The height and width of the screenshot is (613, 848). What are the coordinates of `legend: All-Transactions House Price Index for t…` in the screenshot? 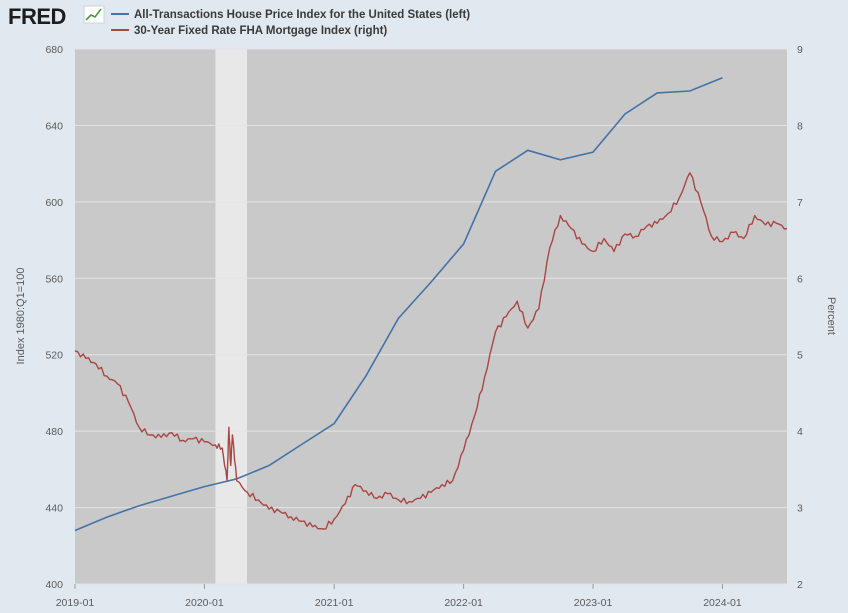 It's located at (290, 23).